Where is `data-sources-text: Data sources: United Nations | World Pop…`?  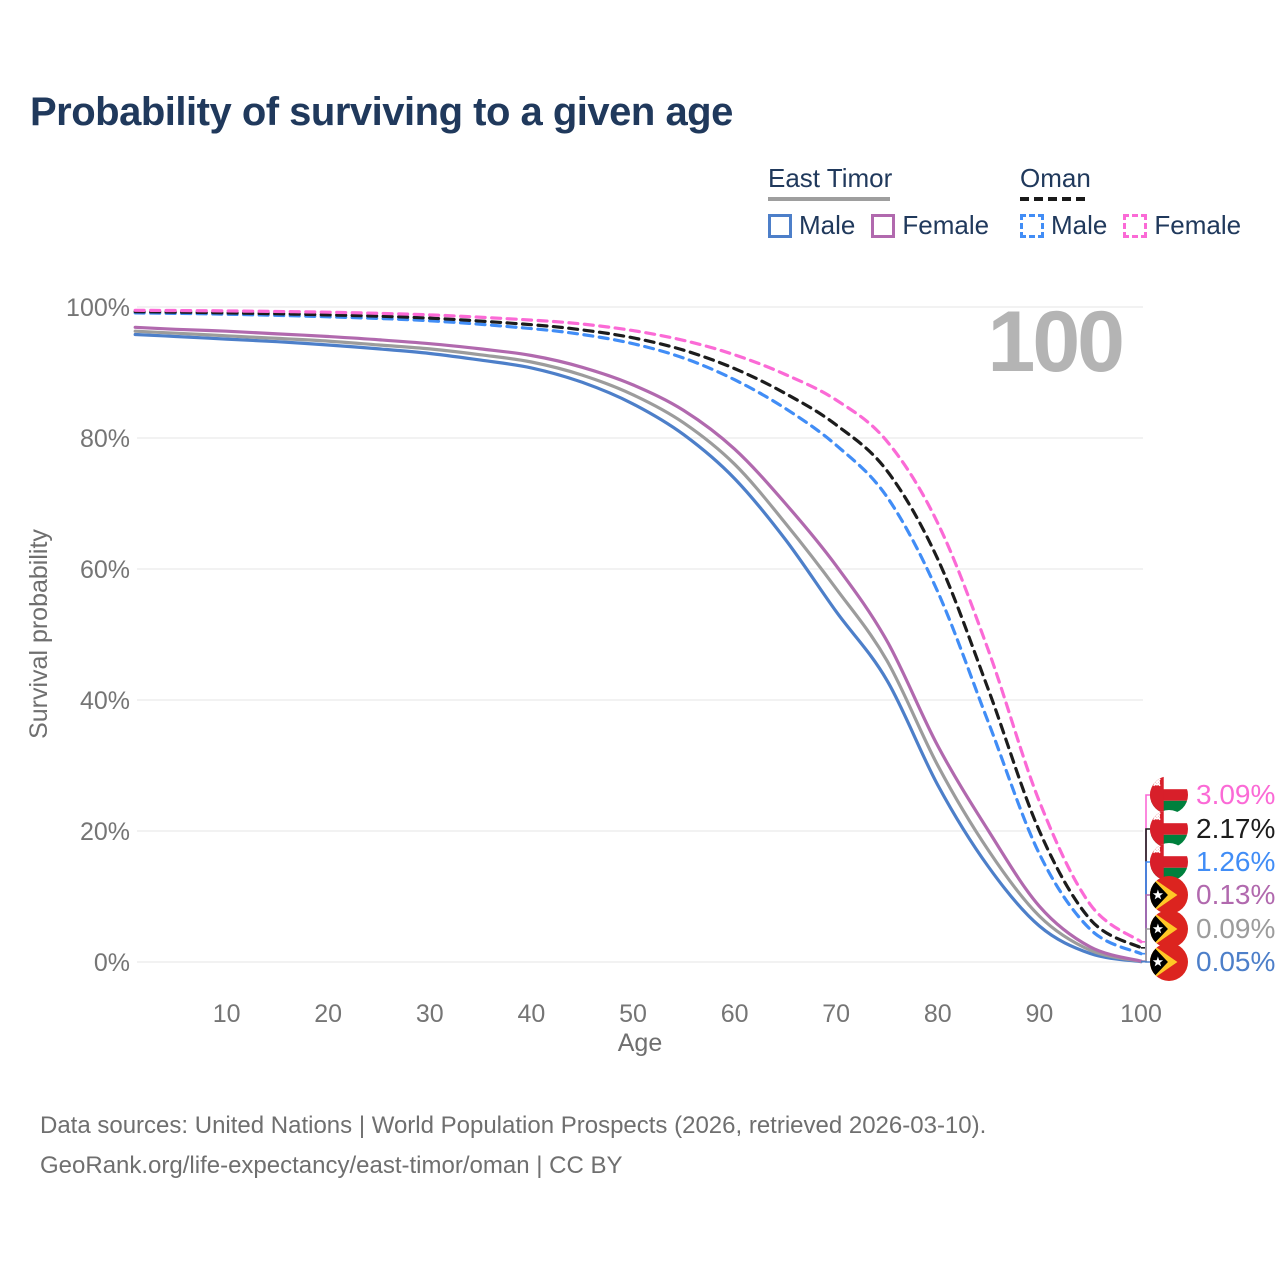 data-sources-text: Data sources: United Nations | World Pop… is located at coordinates (513, 1125).